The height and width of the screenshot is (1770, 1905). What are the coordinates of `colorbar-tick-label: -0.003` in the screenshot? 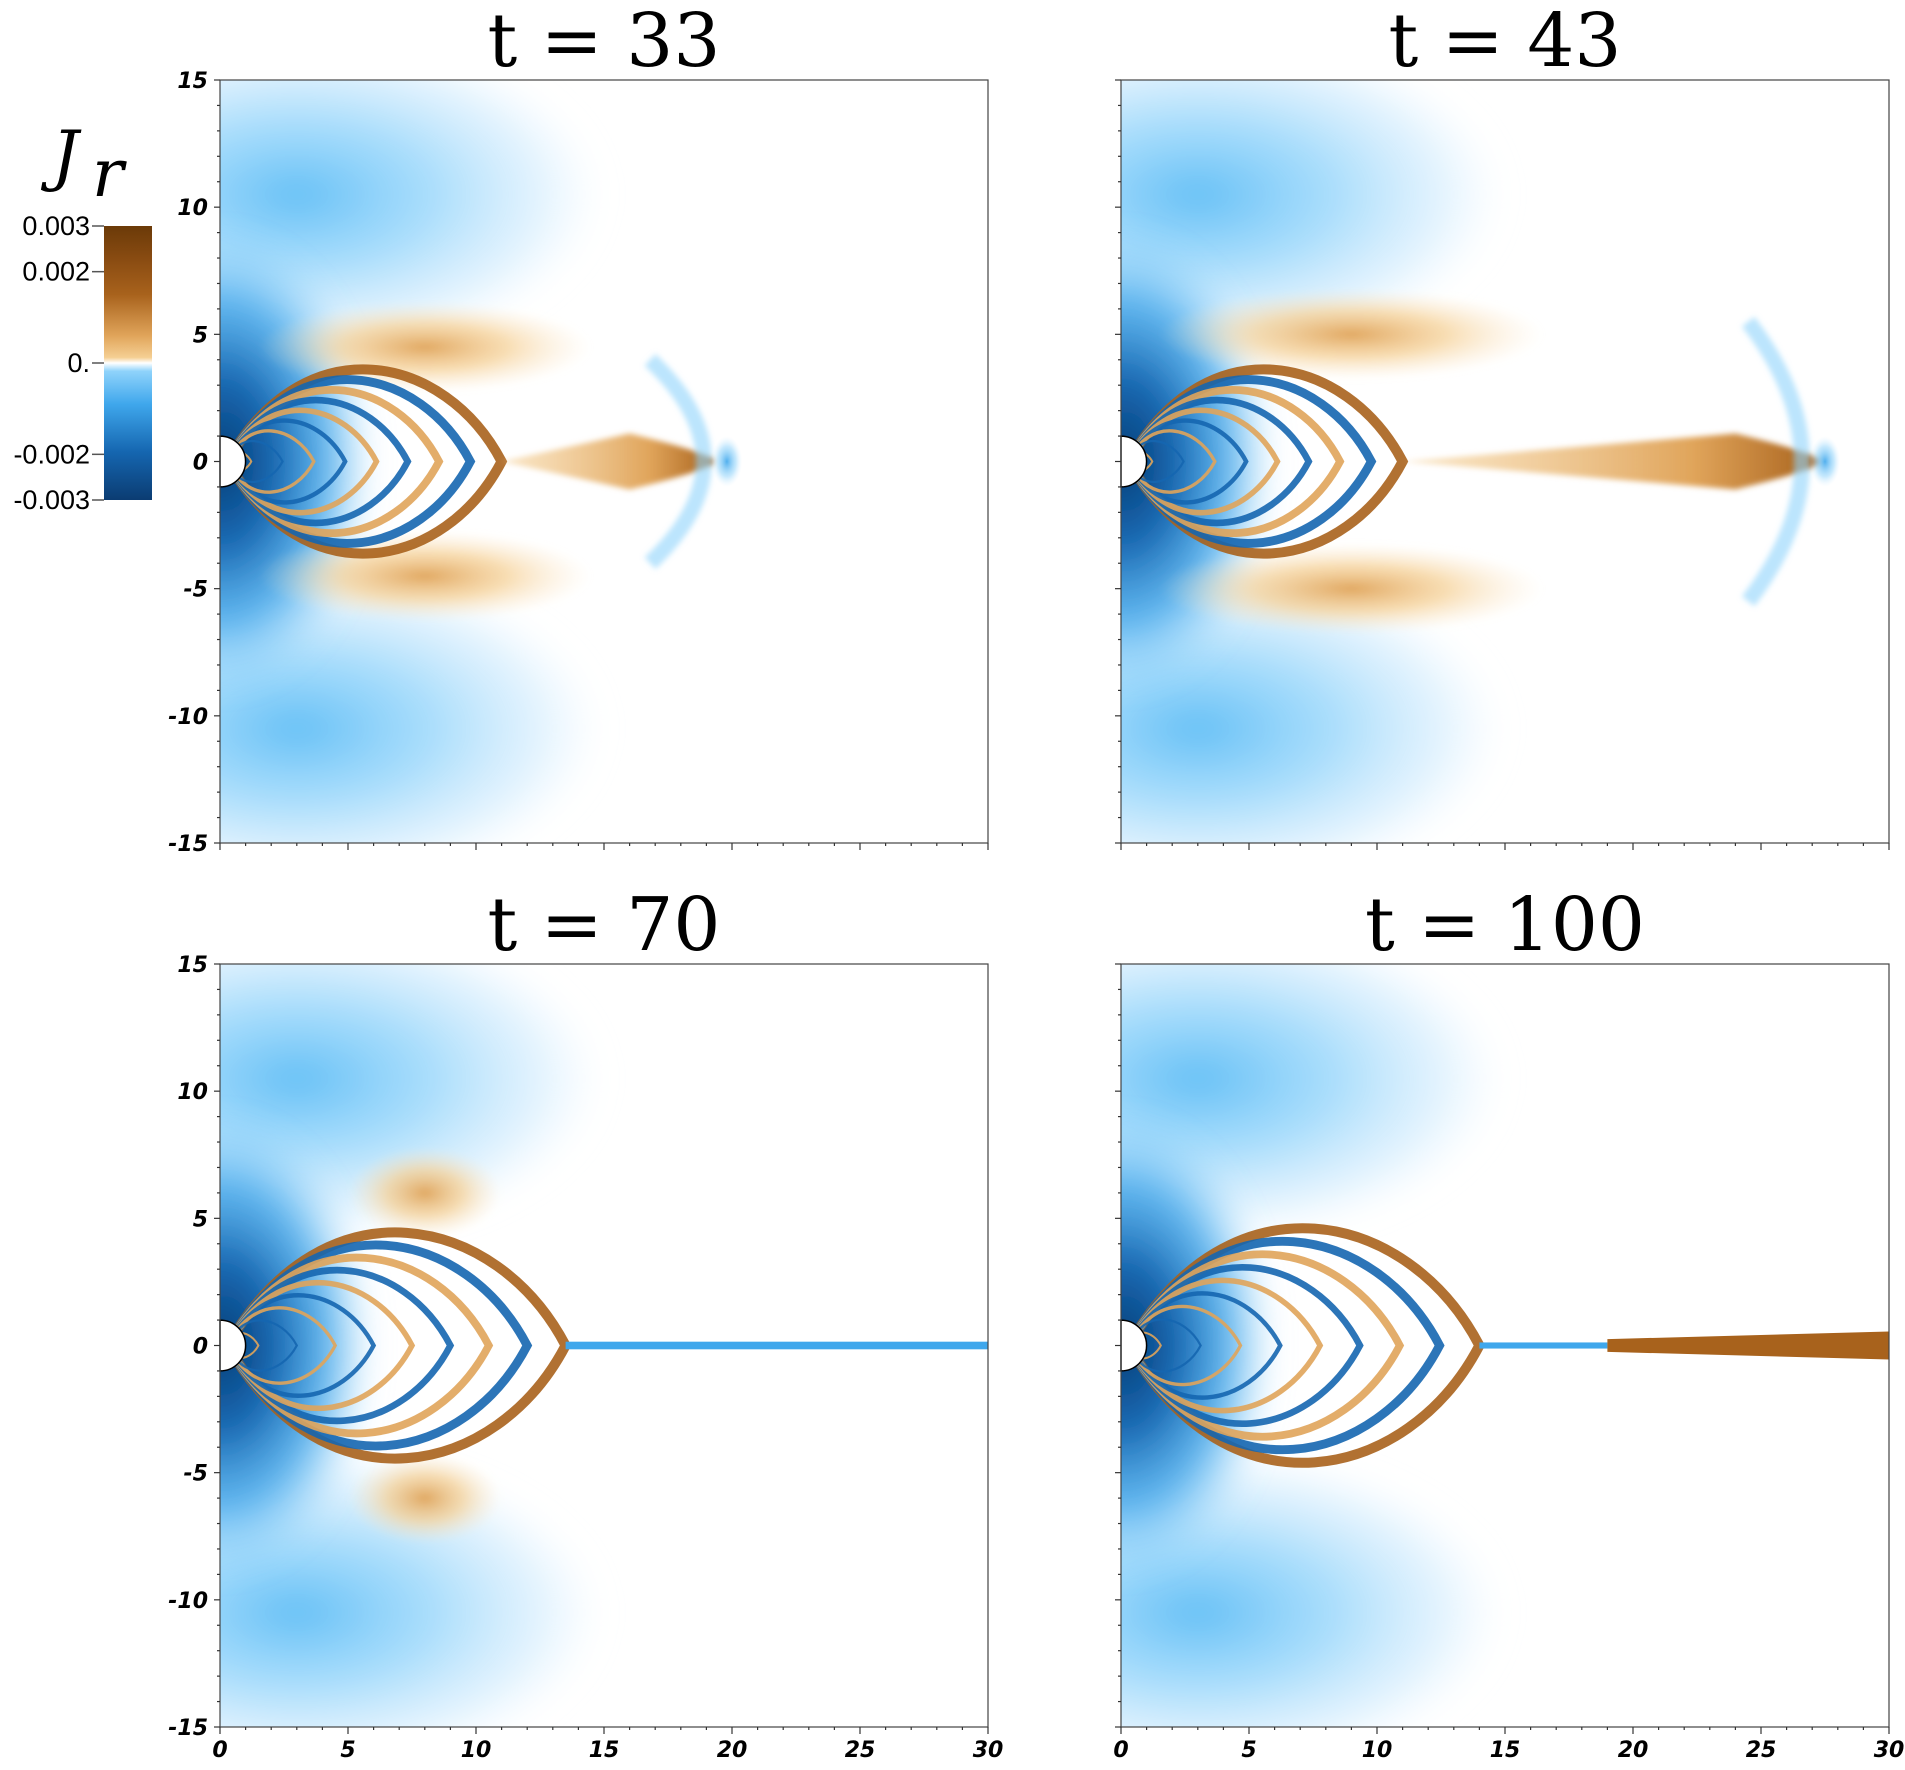 It's located at (51, 500).